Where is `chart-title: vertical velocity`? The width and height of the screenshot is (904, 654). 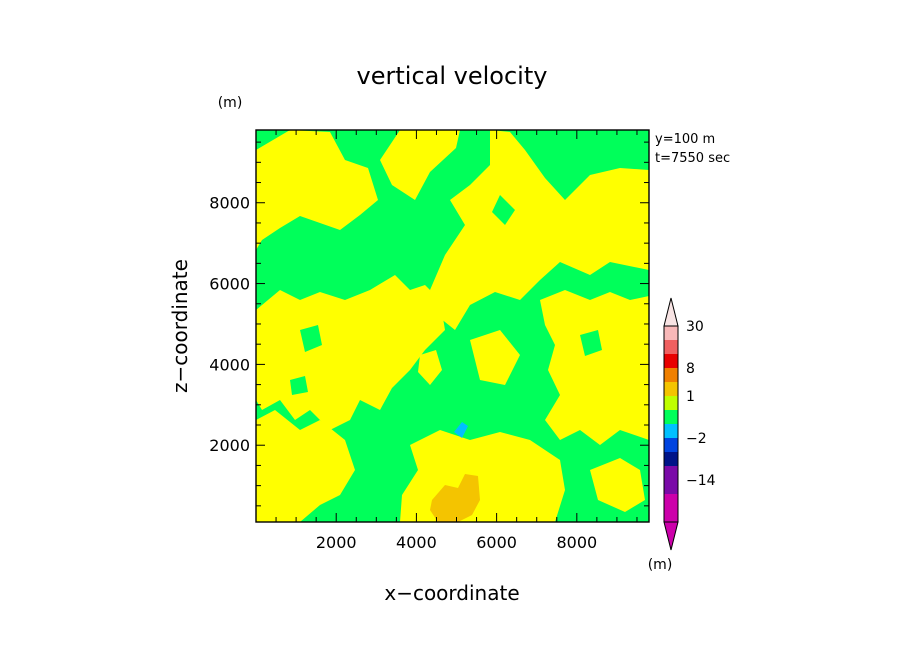
chart-title: vertical velocity is located at coordinates (452, 76).